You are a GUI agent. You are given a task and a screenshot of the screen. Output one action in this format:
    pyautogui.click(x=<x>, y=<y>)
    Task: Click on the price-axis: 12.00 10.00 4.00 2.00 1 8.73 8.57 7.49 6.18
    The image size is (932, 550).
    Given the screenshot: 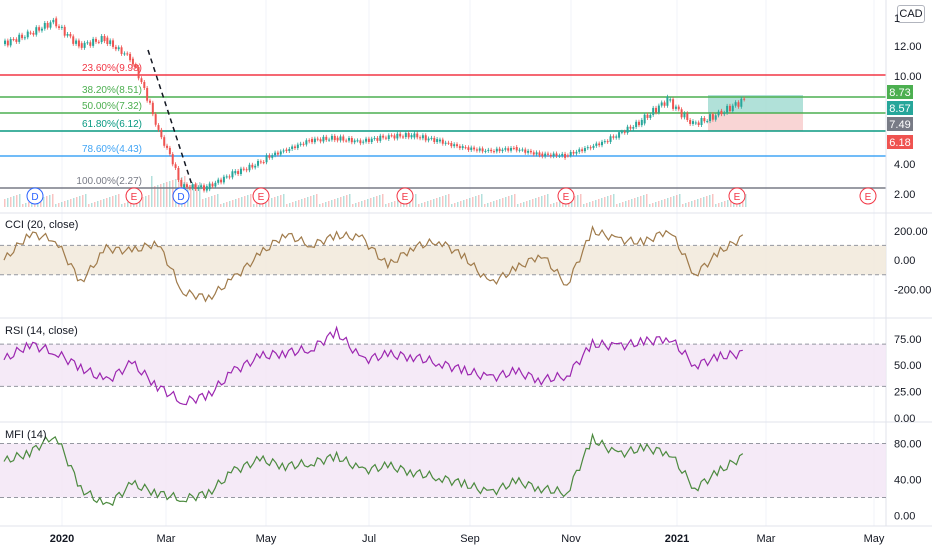 What is the action you would take?
    pyautogui.click(x=904, y=107)
    